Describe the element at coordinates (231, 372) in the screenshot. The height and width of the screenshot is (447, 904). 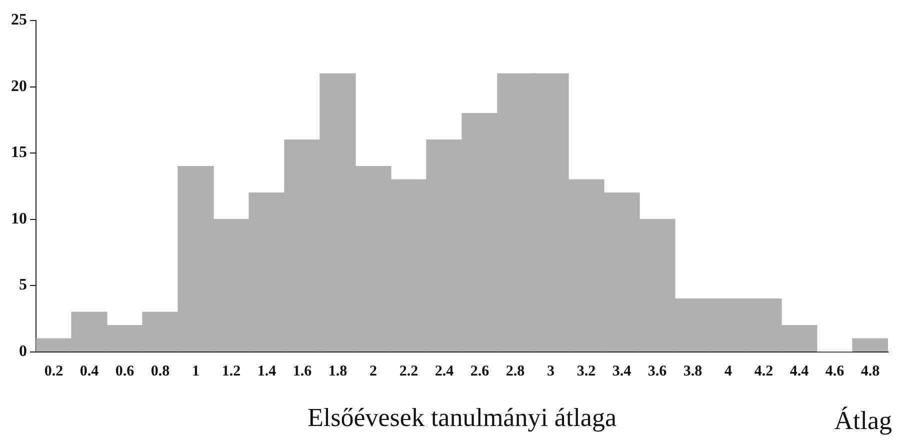
I see `x-tick-label: 1.2` at that location.